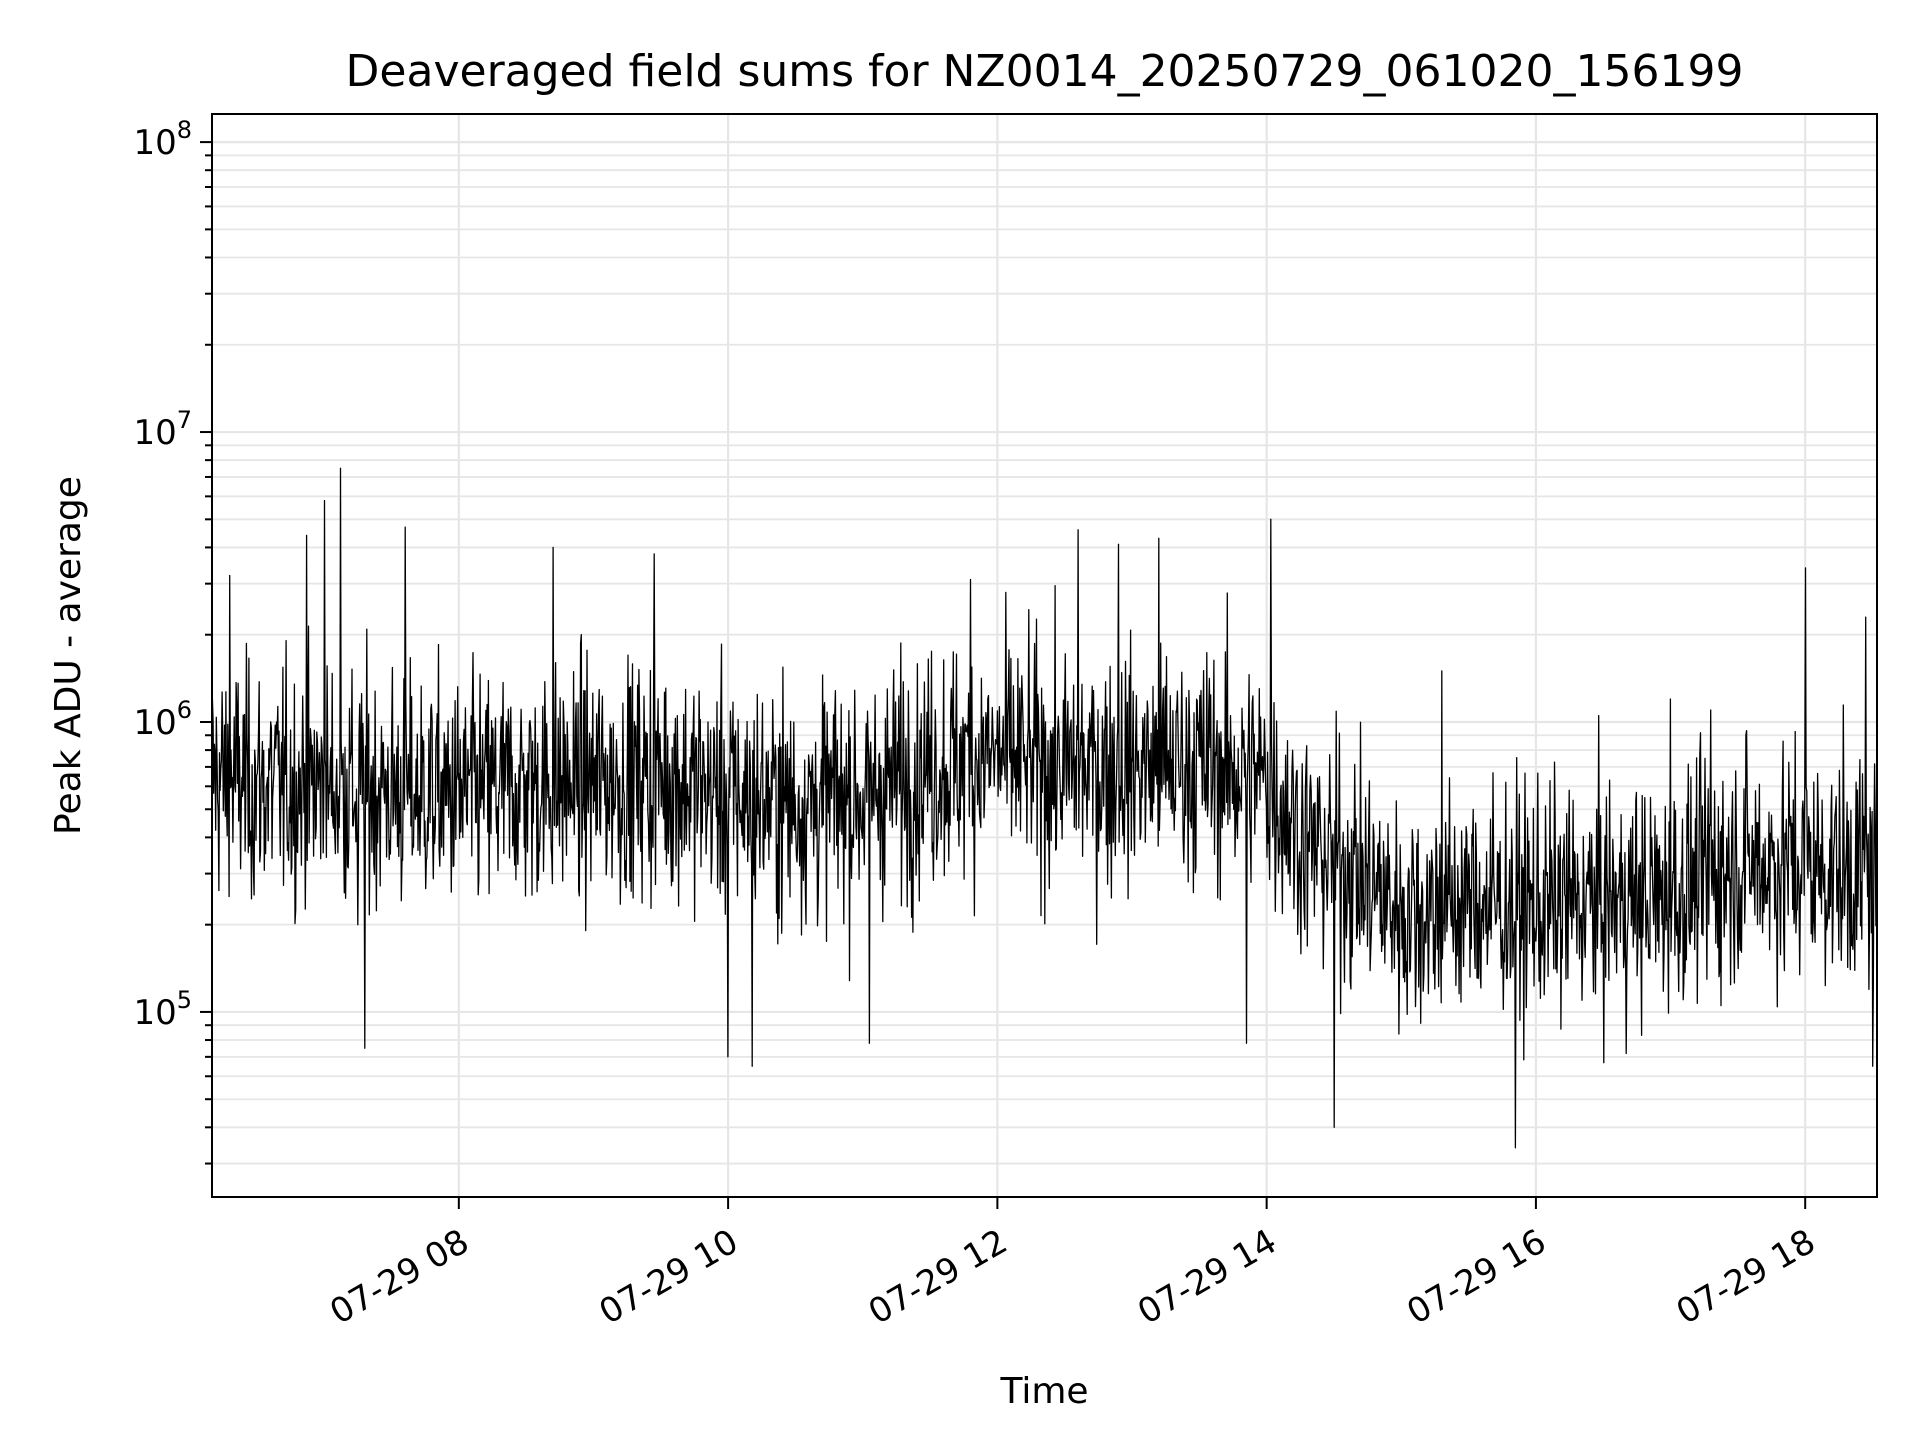 This screenshot has width=1920, height=1440. I want to click on y-axis-label: Peak ADU - average, so click(68, 655).